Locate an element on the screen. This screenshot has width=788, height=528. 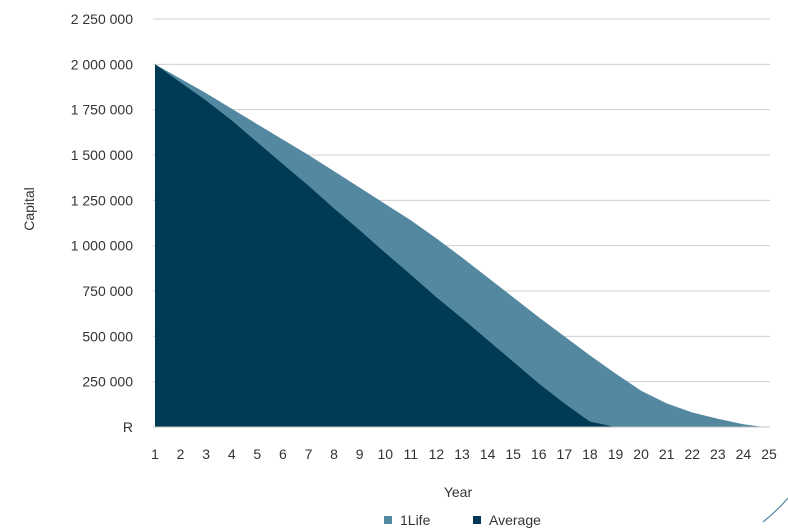
y-tick-label: R is located at coordinates (128, 427).